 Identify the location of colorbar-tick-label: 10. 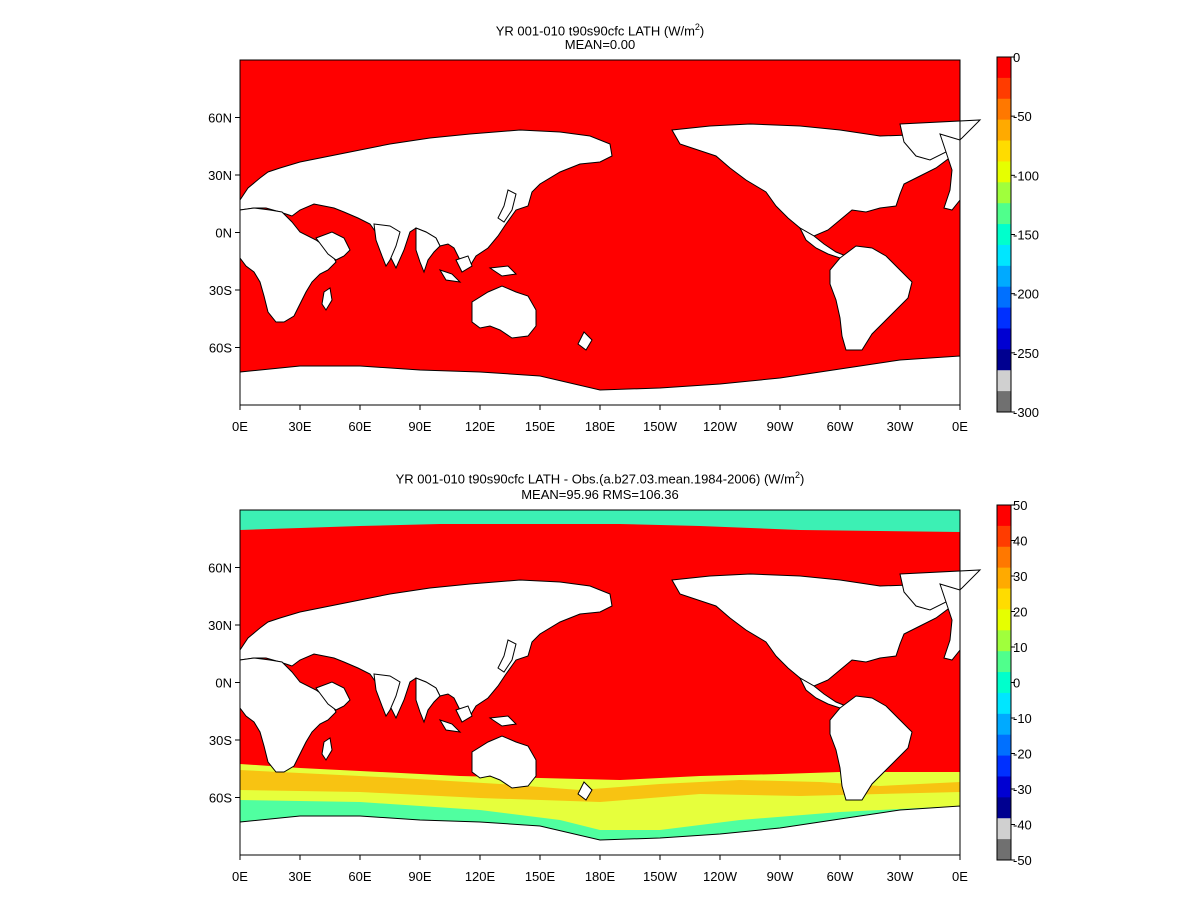
(1020, 647).